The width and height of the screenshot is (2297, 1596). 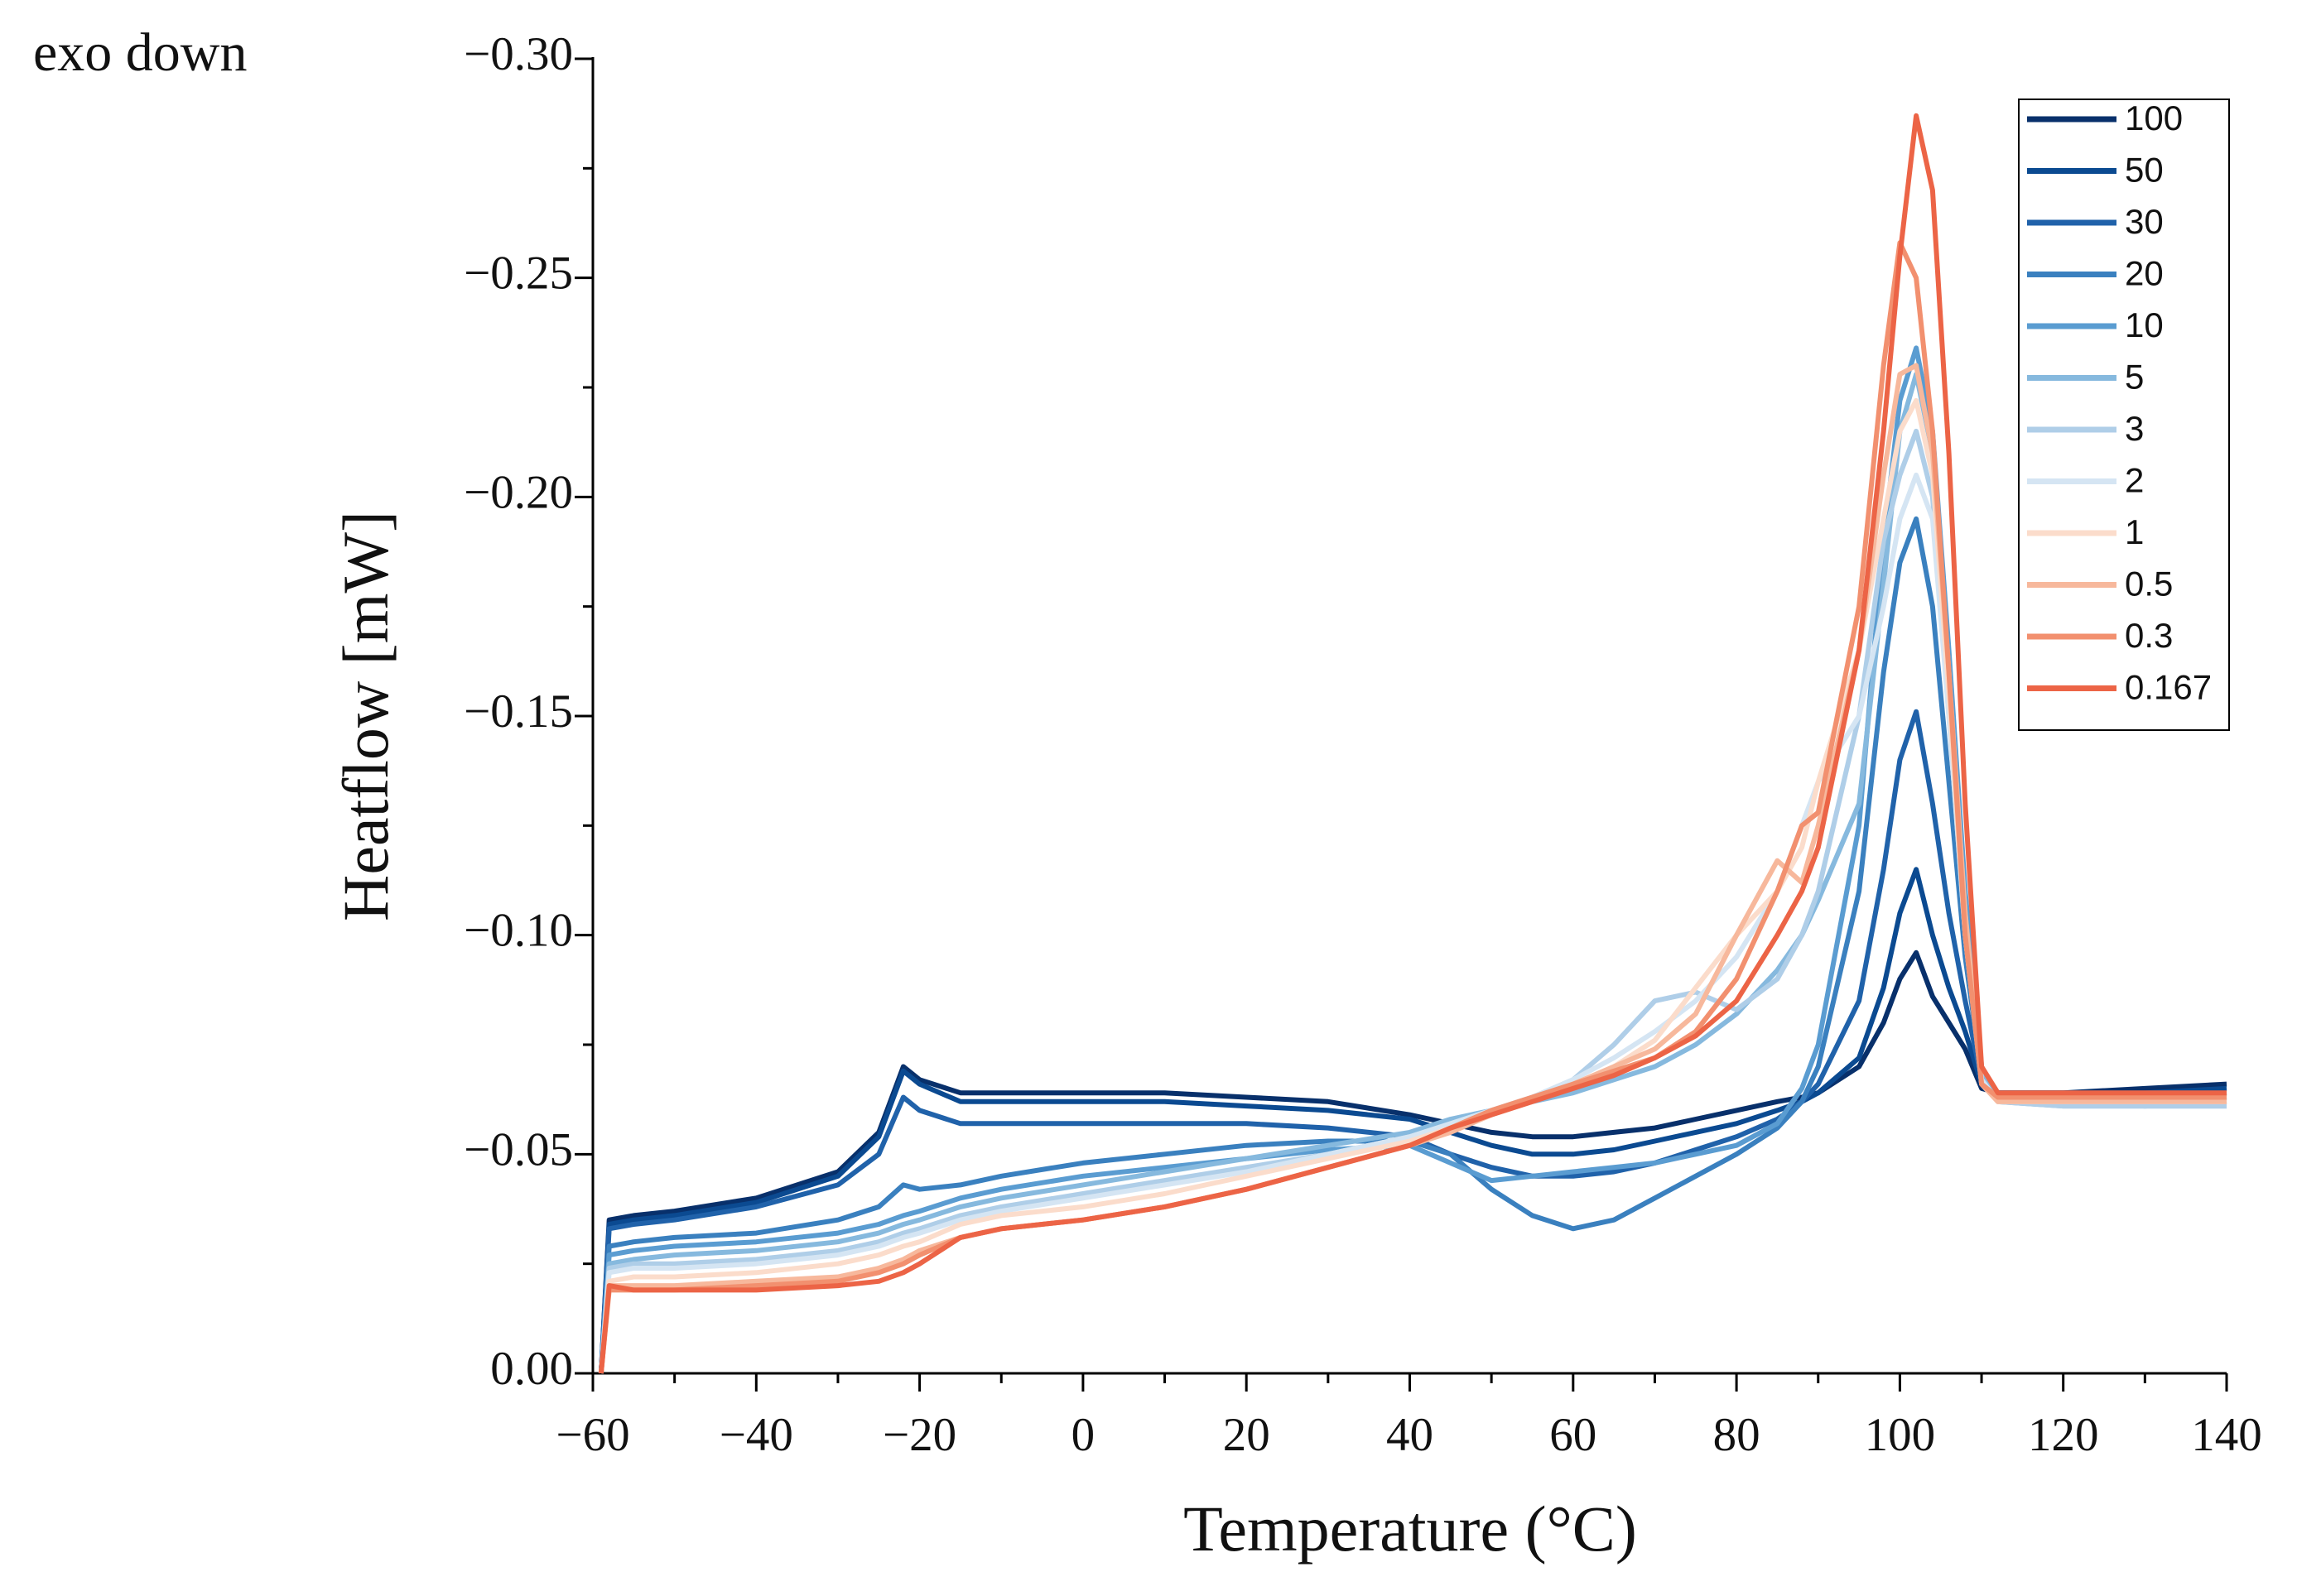 What do you see at coordinates (518, 1149) in the screenshot?
I see `y-tick-label: −0.05` at bounding box center [518, 1149].